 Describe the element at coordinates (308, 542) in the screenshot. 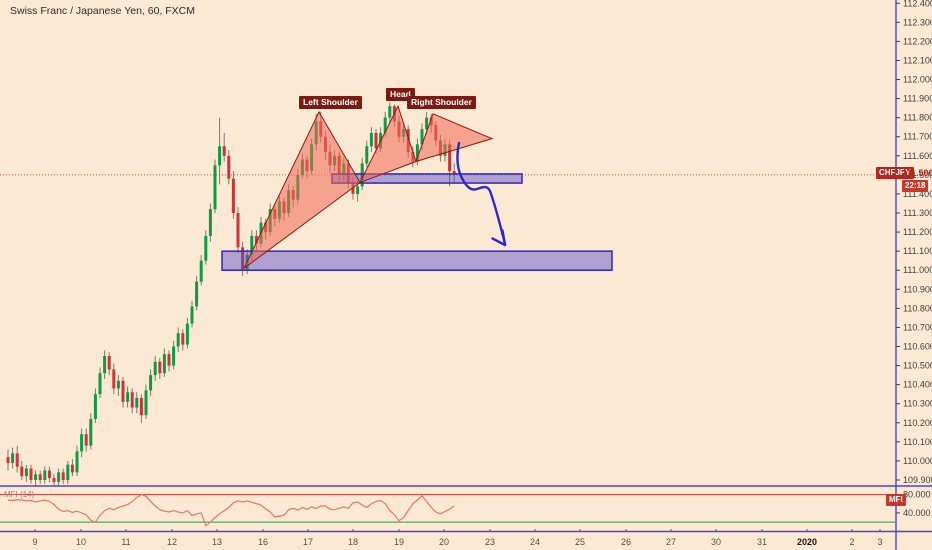

I see `time-tick-label: 17` at that location.